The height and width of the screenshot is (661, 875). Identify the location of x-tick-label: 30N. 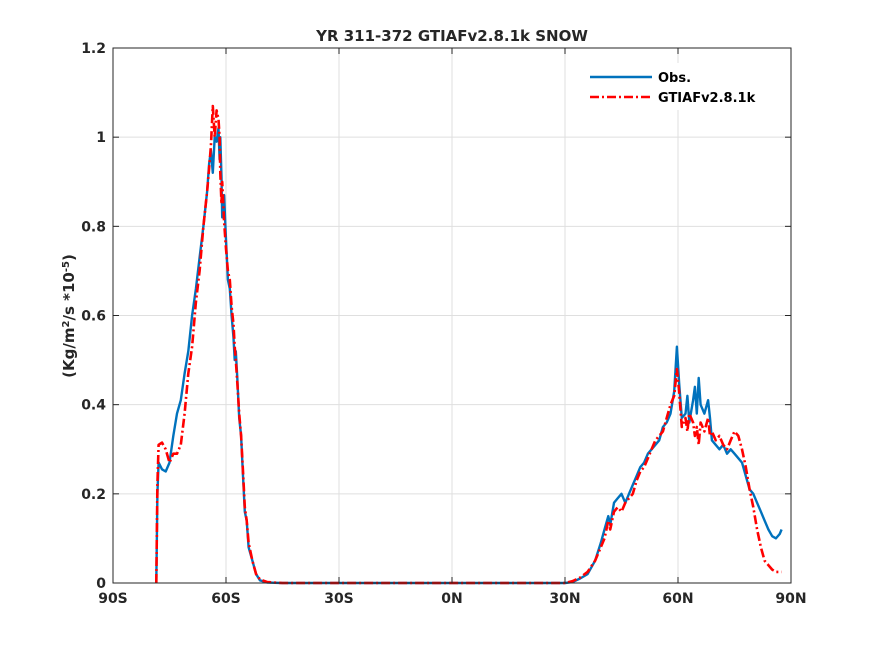
(564, 599).